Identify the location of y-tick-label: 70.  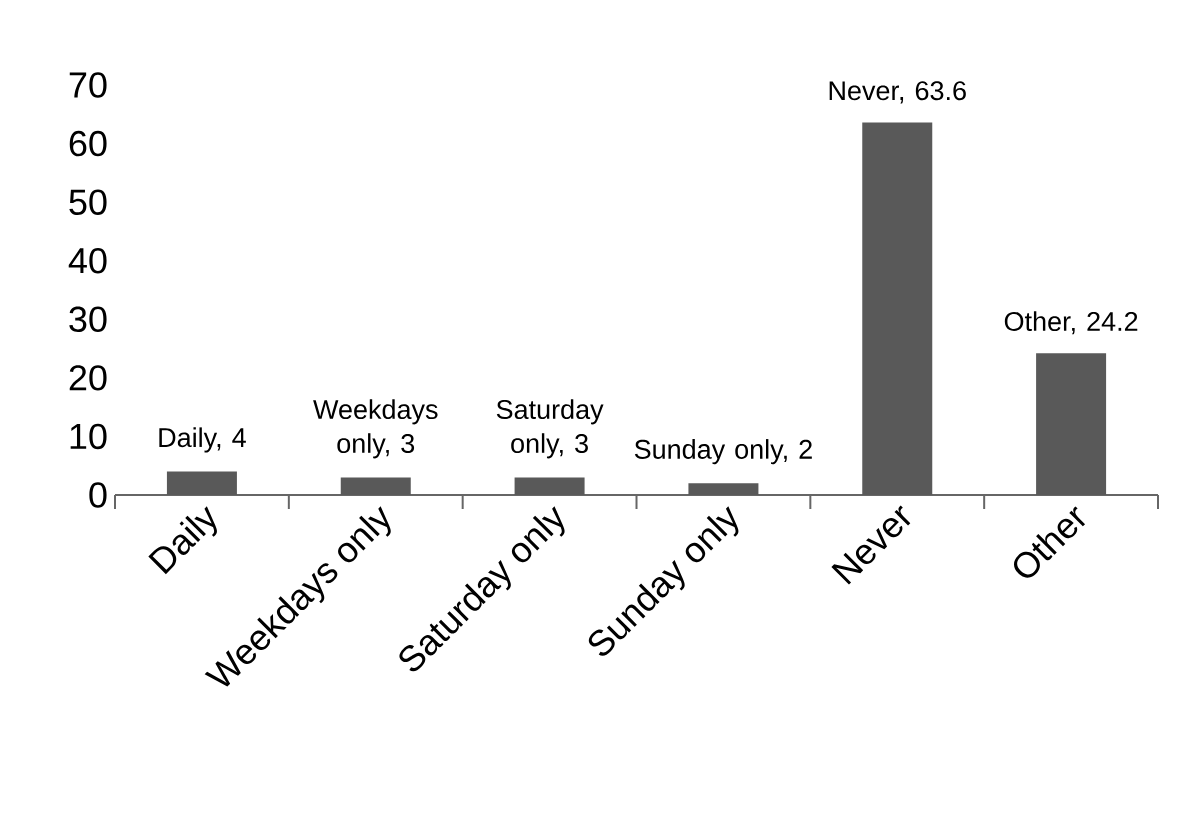
(88, 85).